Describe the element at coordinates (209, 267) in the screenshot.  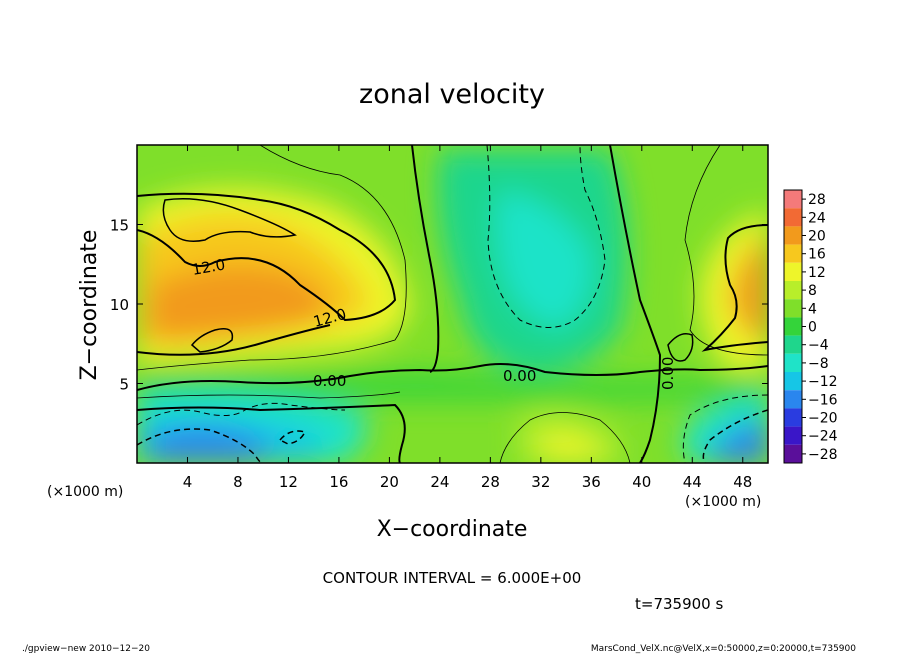
I see `contour-label: 12.0` at that location.